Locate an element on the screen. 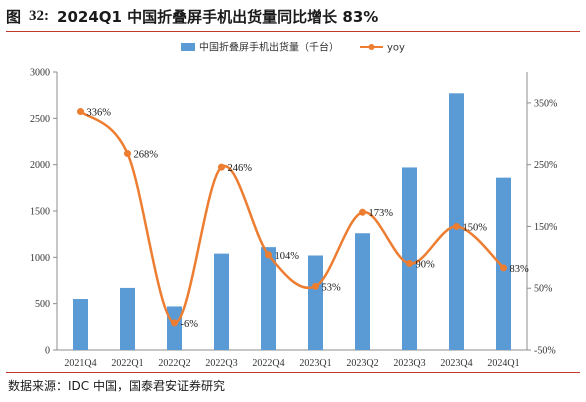 The image size is (586, 402). x-tick-label: 2022Q2 is located at coordinates (174, 363).